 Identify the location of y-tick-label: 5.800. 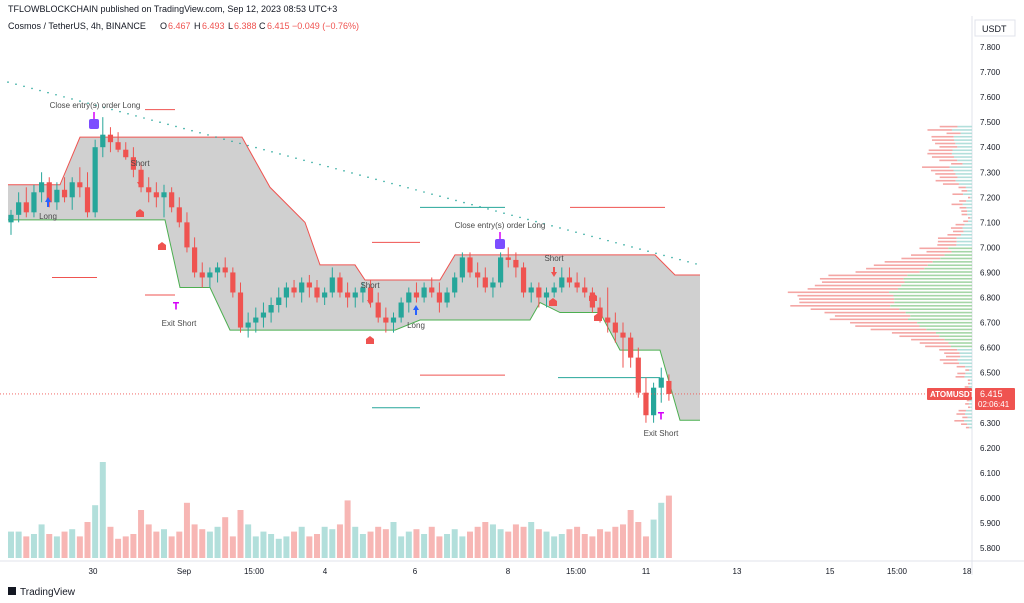
(990, 548).